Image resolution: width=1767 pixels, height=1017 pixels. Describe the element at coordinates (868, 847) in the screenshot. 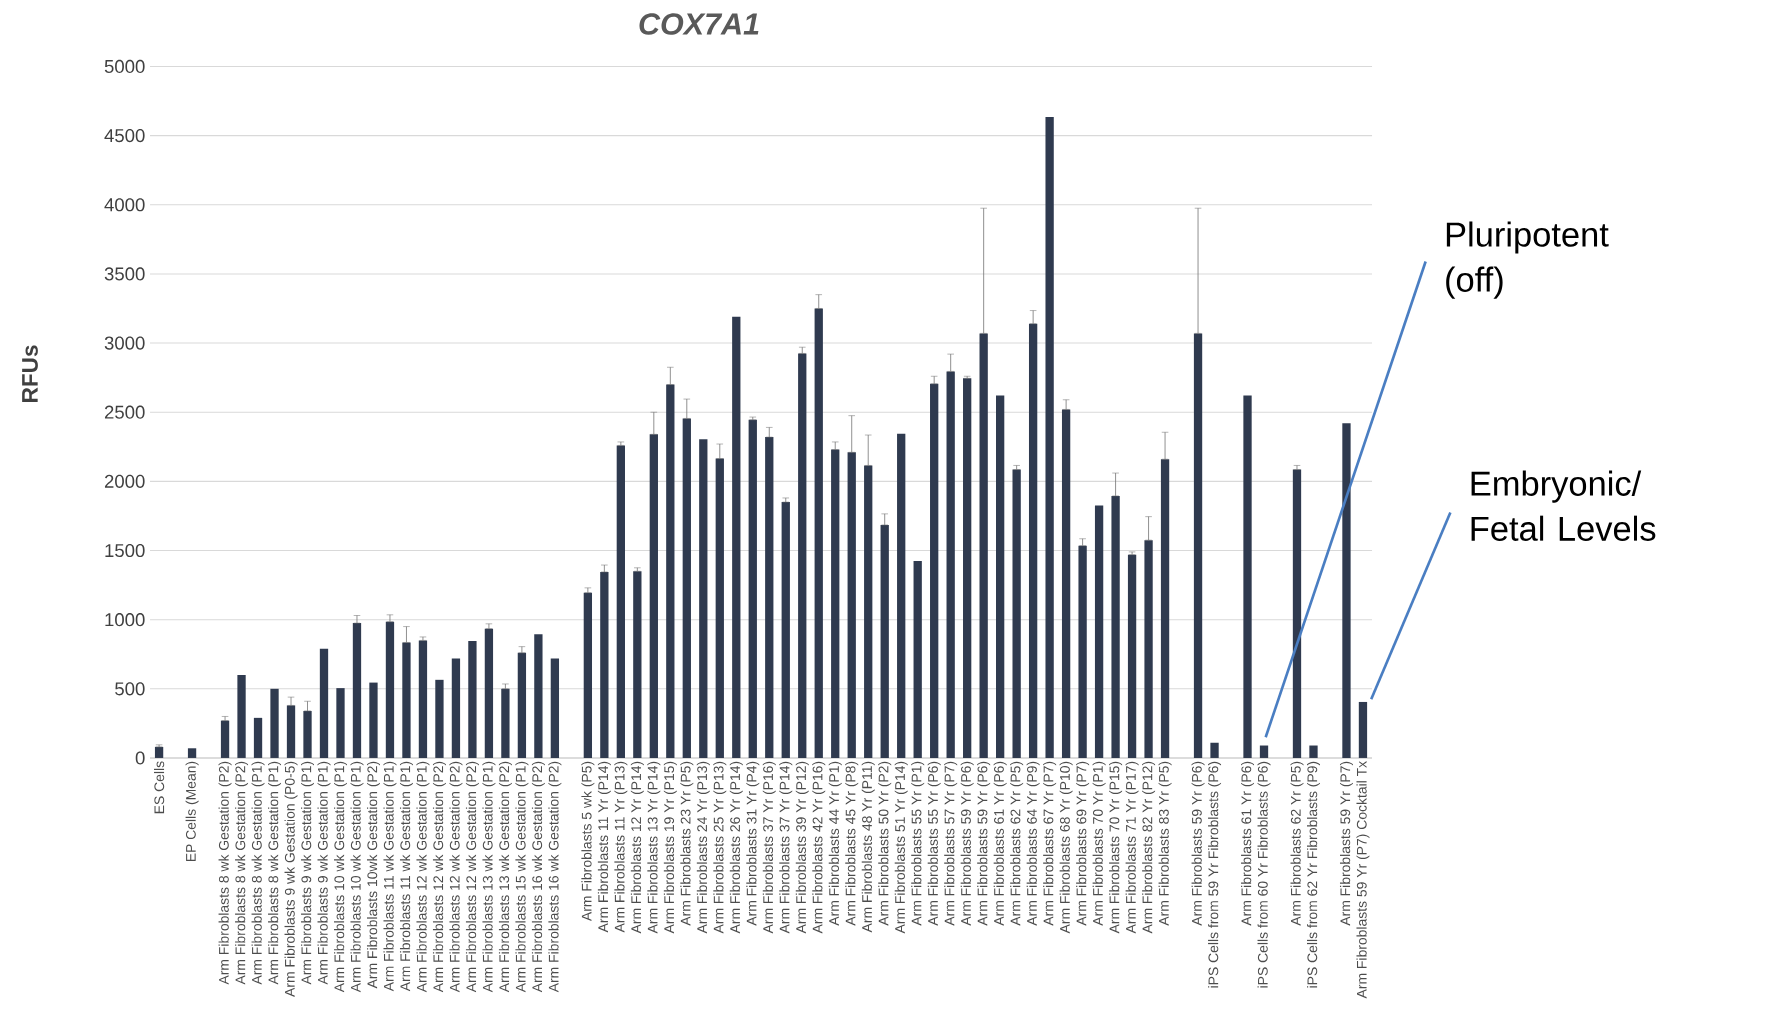

I see `x-tick-label: Arm Fibroblasts 48 Yr (P11)` at that location.